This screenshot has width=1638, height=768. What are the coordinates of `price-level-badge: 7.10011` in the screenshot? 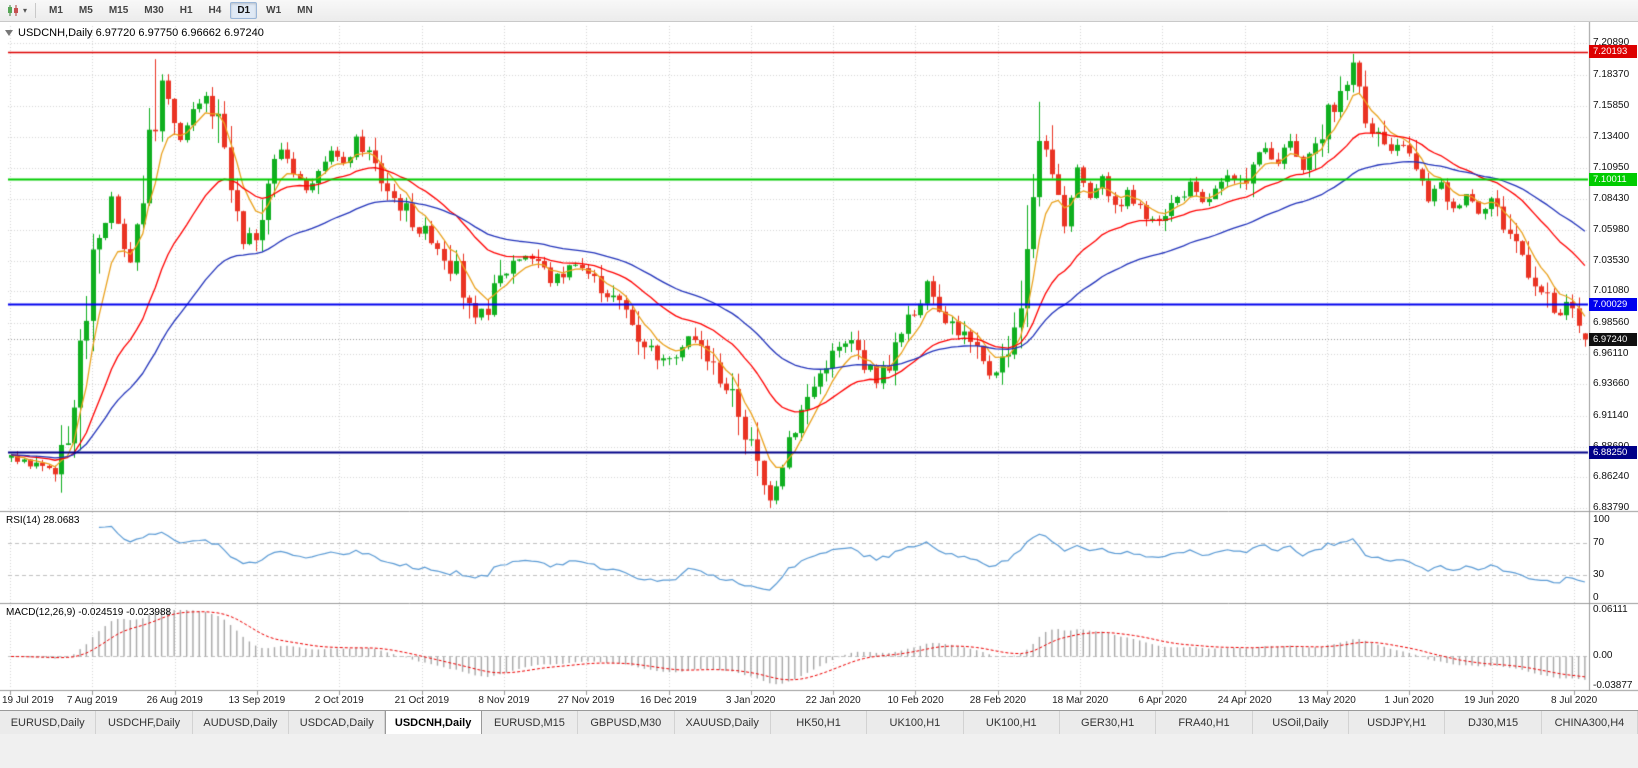 It's located at (1613, 179).